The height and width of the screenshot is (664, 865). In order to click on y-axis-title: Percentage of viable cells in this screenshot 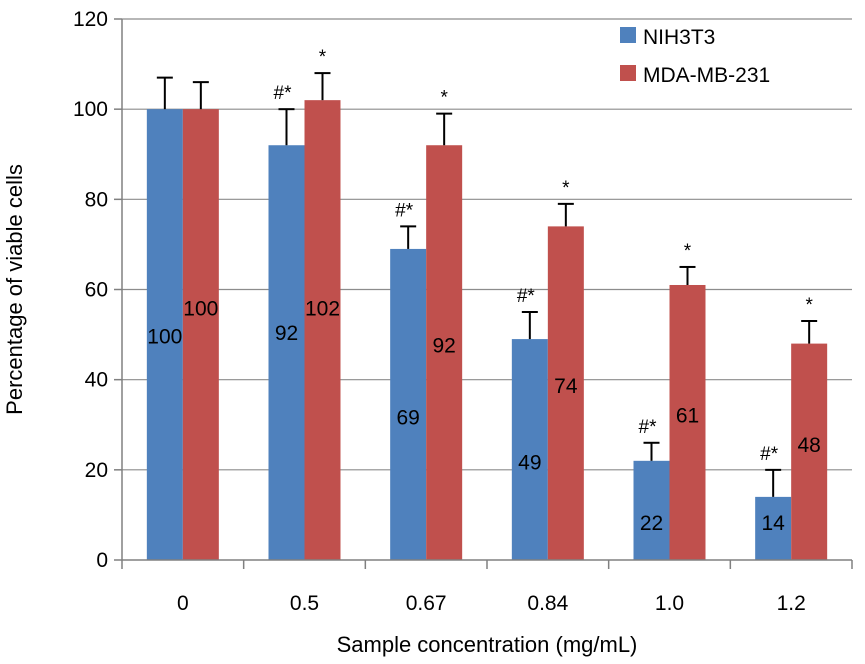, I will do `click(14, 289)`.